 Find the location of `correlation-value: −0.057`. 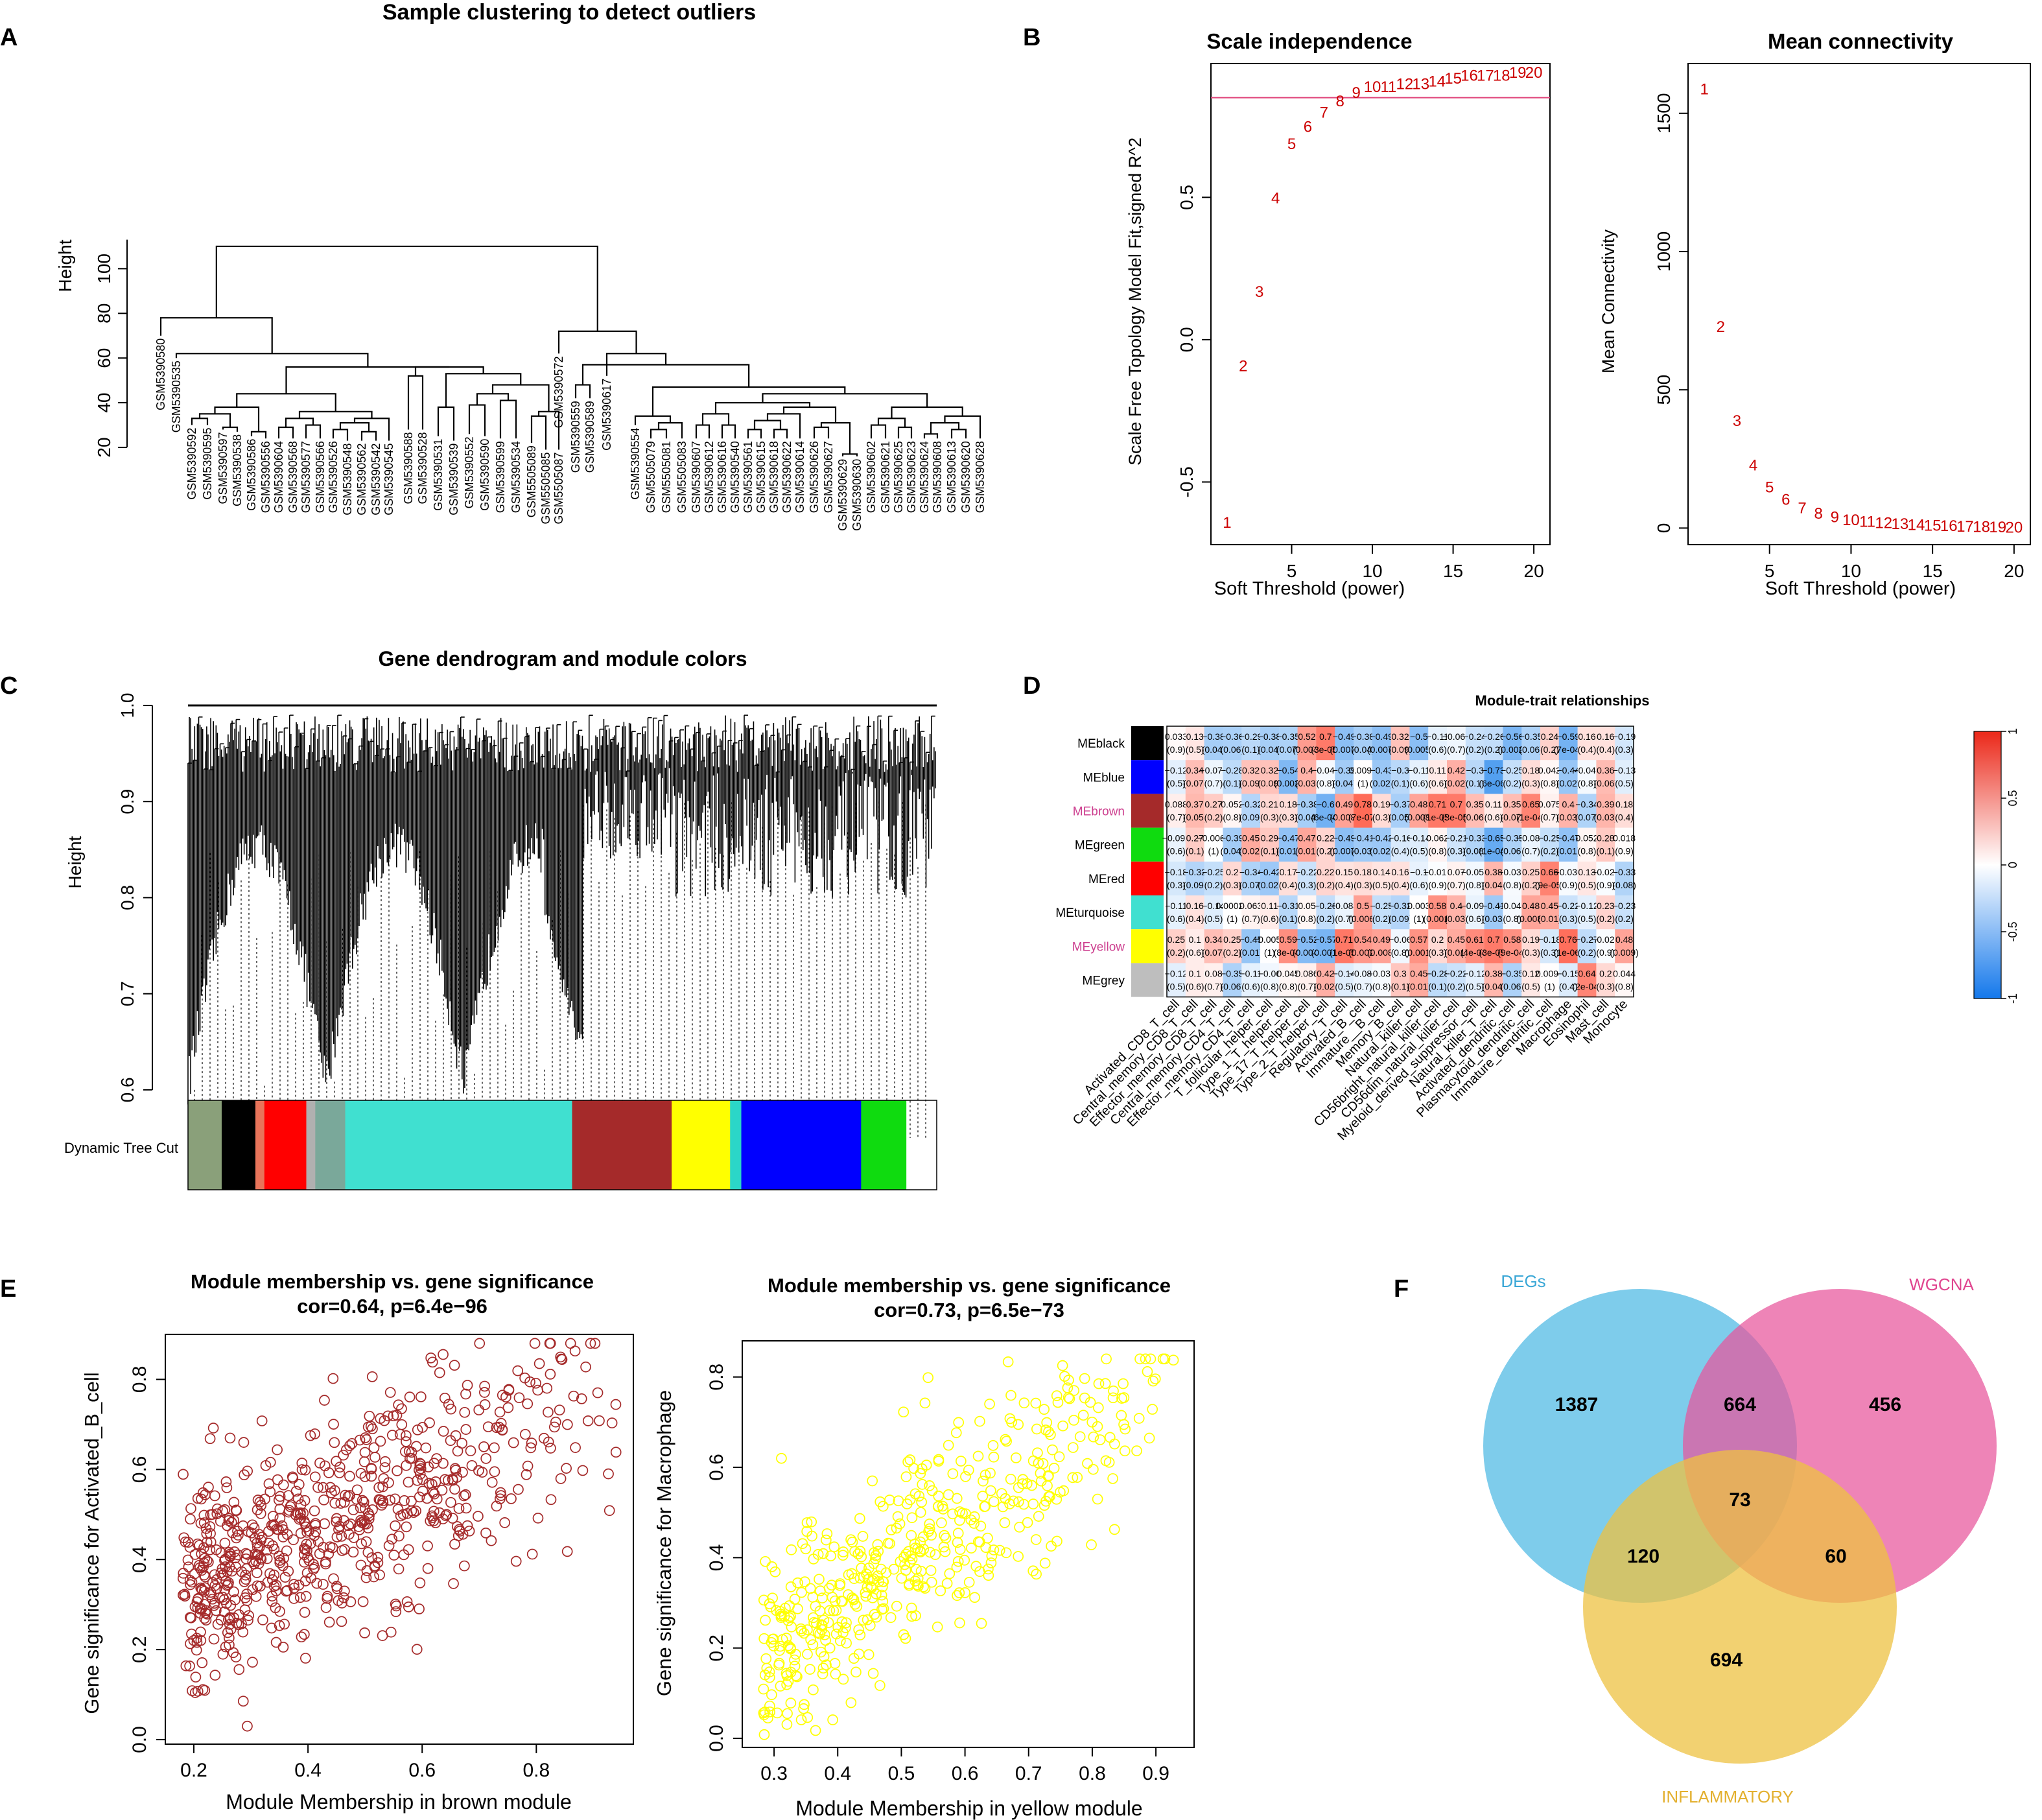

correlation-value: −0.057 is located at coordinates (1475, 872).